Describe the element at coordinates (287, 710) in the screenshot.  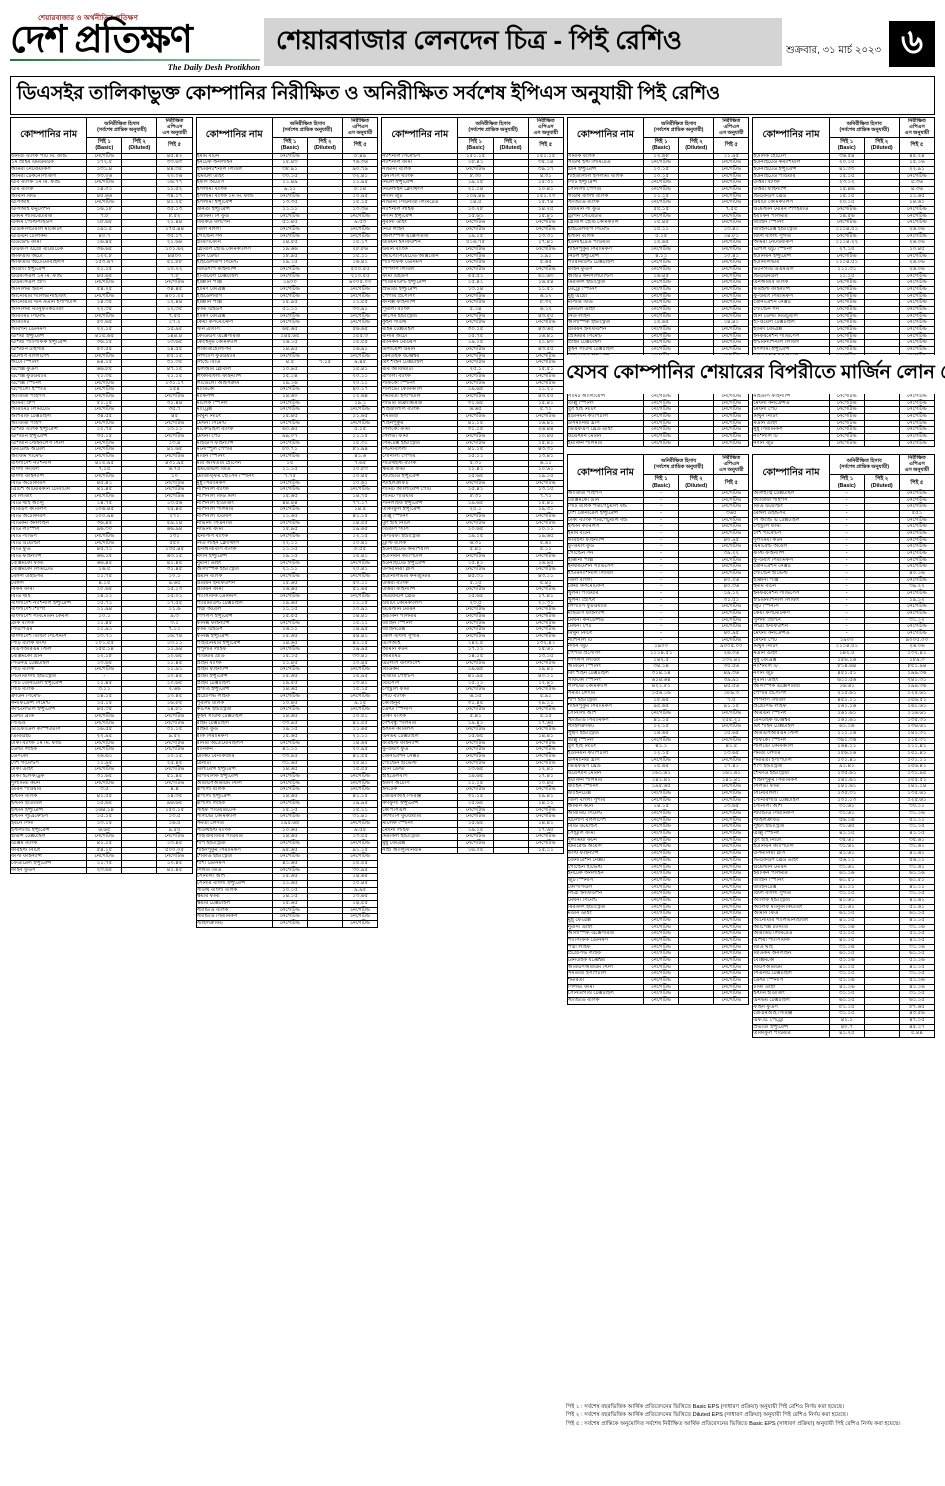
I see `table-row: কাসেম ইন্ডাস্ট্রিজ নেগেটিভ নেগেটিভ` at that location.